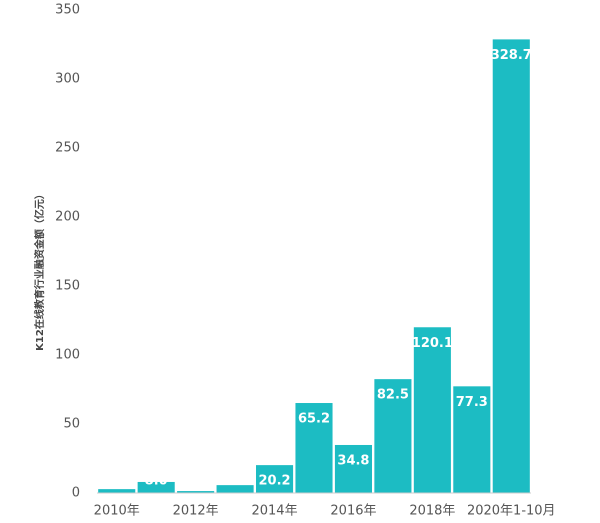 Image resolution: width=600 pixels, height=523 pixels. What do you see at coordinates (353, 511) in the screenshot?
I see `x-tick-label: 2016年` at bounding box center [353, 511].